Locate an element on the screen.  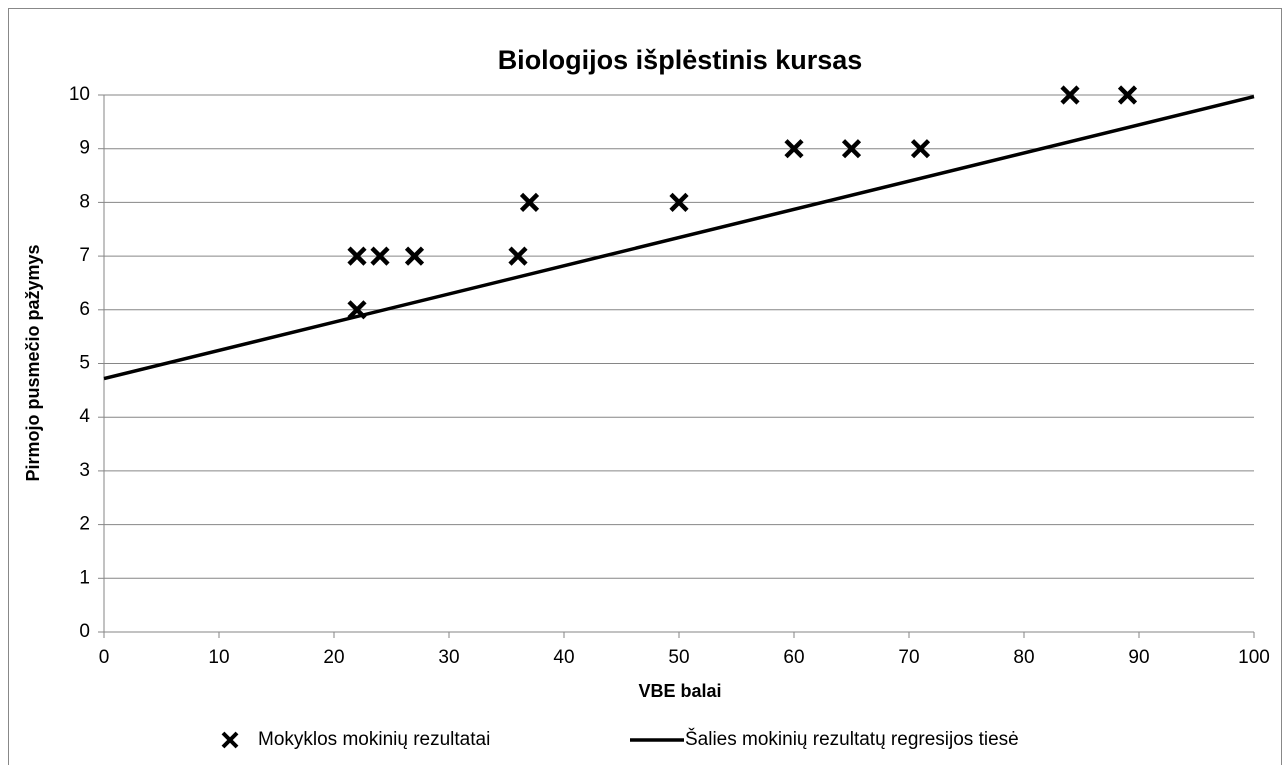
x-tick-label: 10 is located at coordinates (218, 657).